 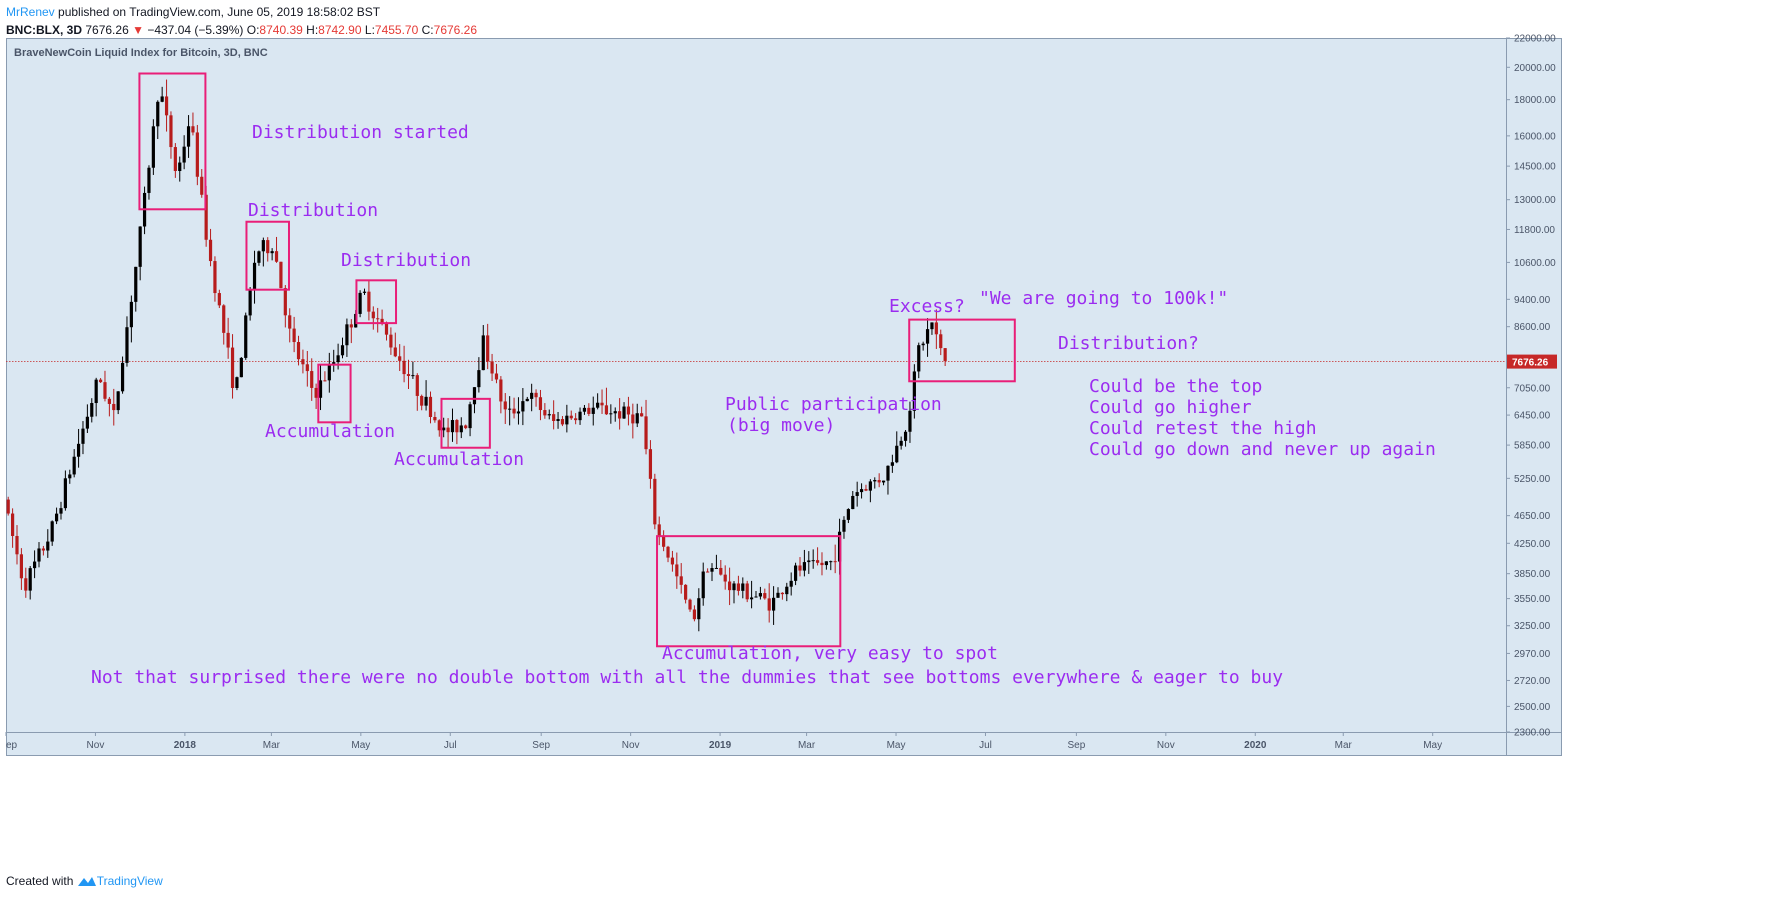 What do you see at coordinates (1530, 363) in the screenshot?
I see `current-price-label: 7676.26` at bounding box center [1530, 363].